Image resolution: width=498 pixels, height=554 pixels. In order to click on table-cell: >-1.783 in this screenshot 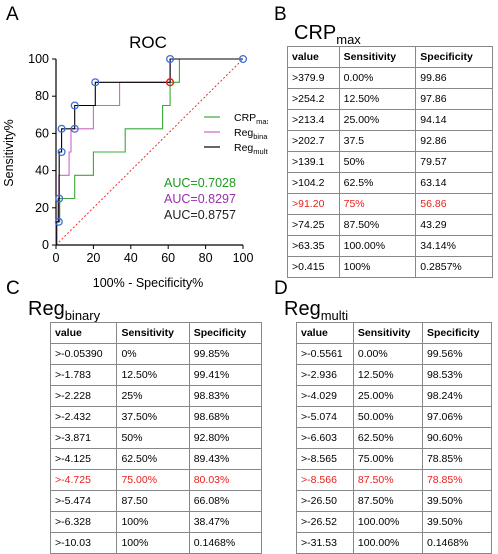, I will do `click(83, 375)`.